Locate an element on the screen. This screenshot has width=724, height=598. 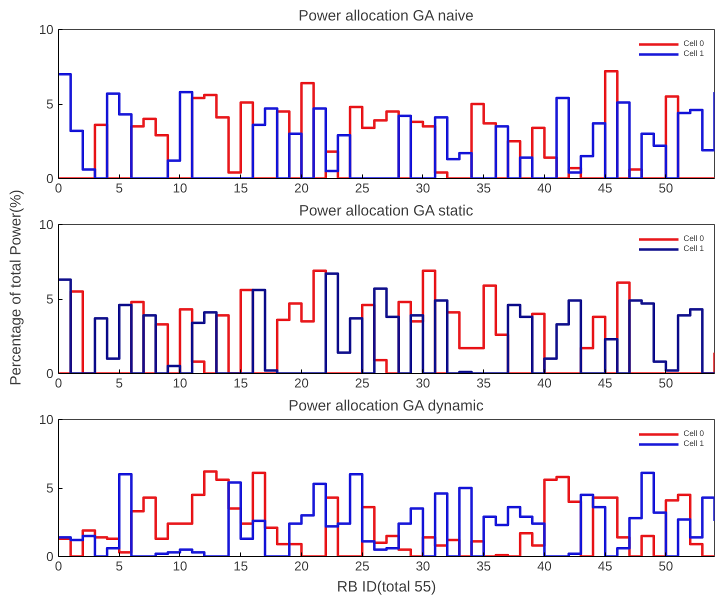
chart-title: Power allocation GA static is located at coordinates (386, 211).